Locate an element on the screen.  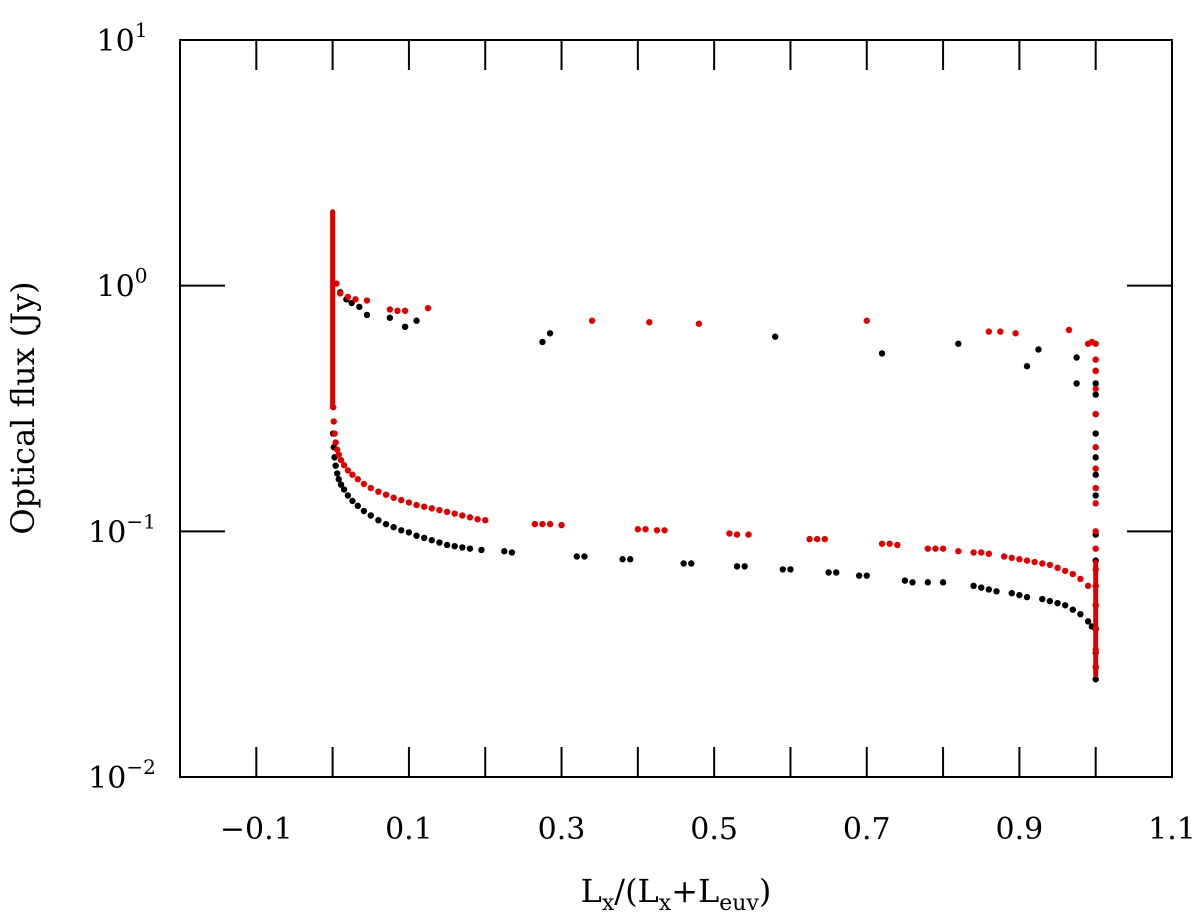
y-tick-label: 10¹ is located at coordinates (122, 38).